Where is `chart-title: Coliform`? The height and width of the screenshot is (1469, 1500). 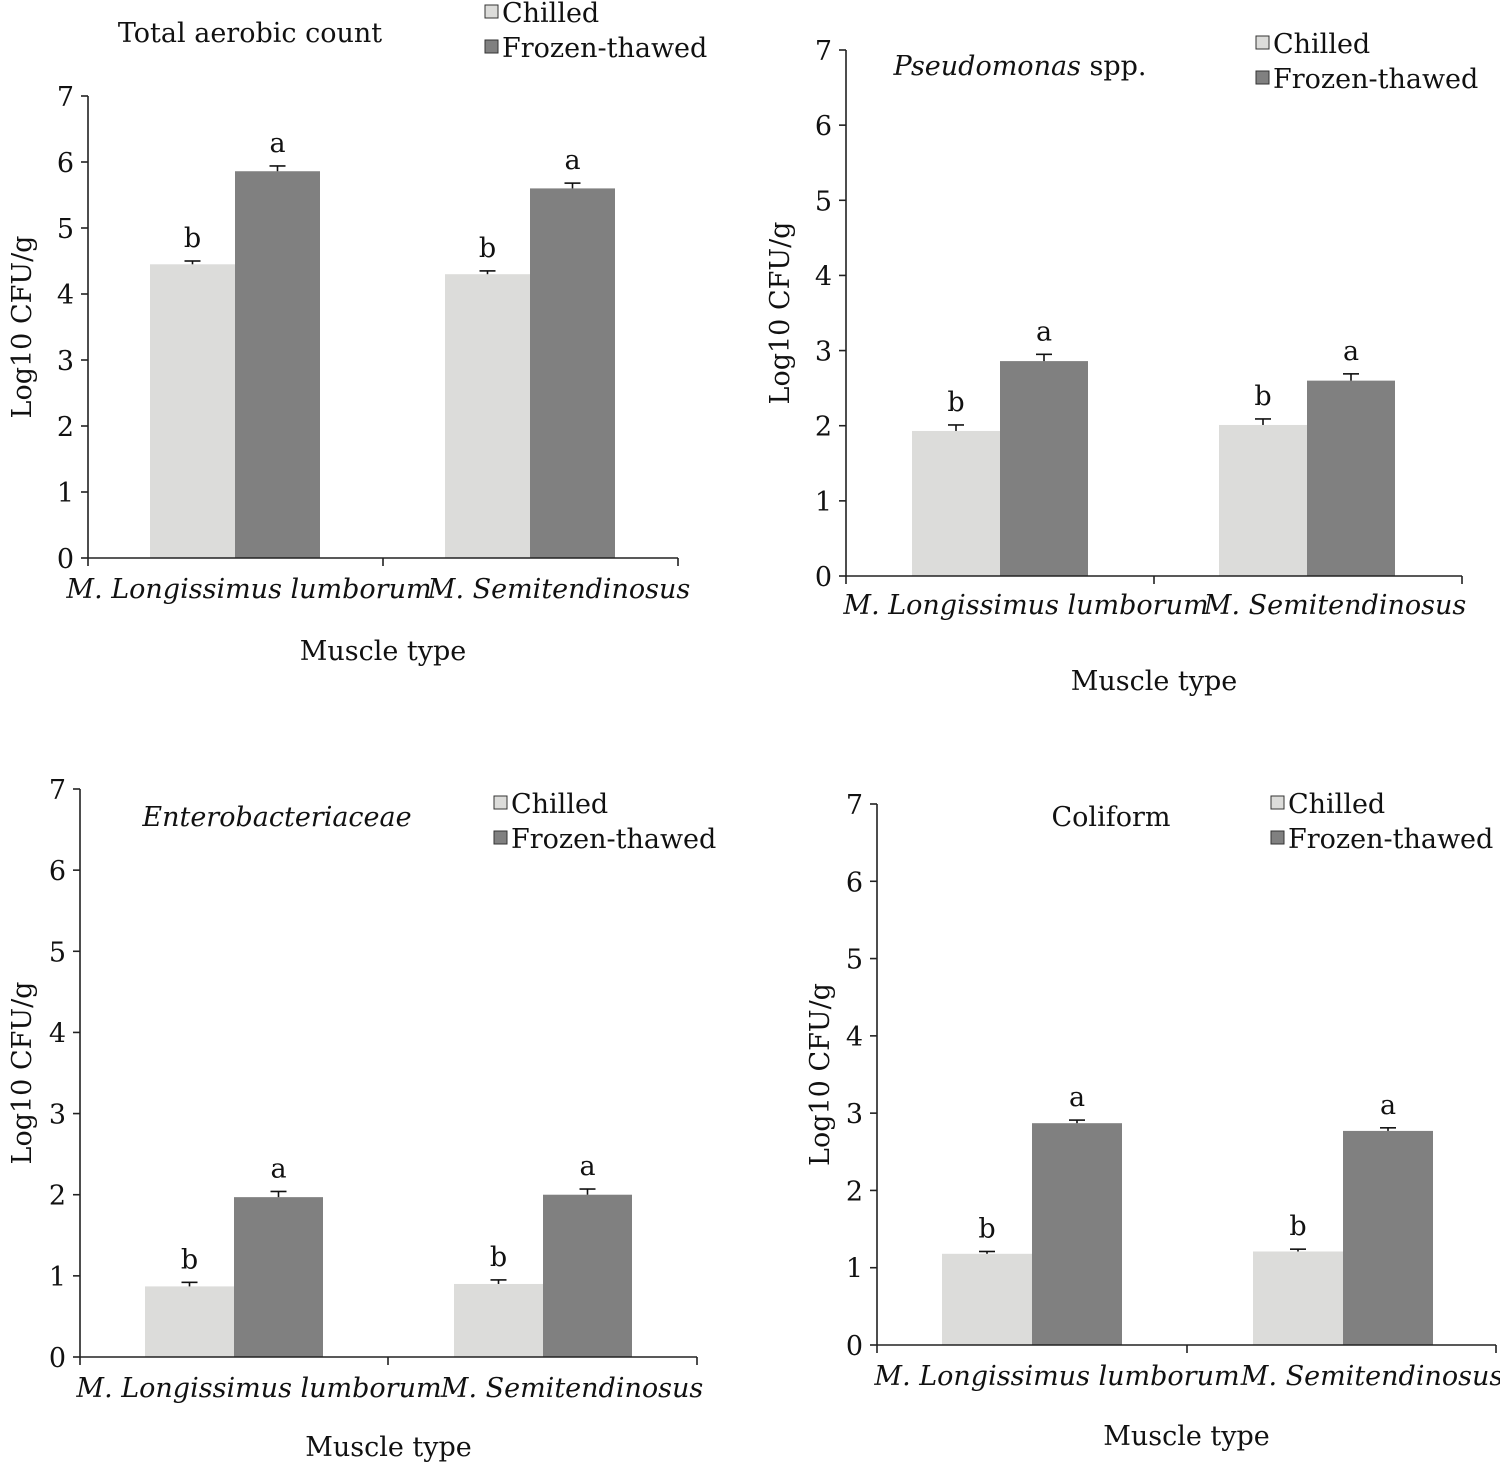 chart-title: Coliform is located at coordinates (1111, 817).